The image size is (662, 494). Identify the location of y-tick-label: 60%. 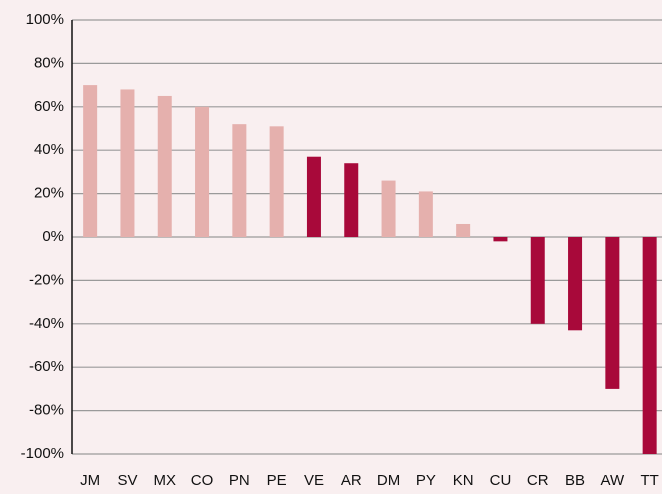
(49, 106).